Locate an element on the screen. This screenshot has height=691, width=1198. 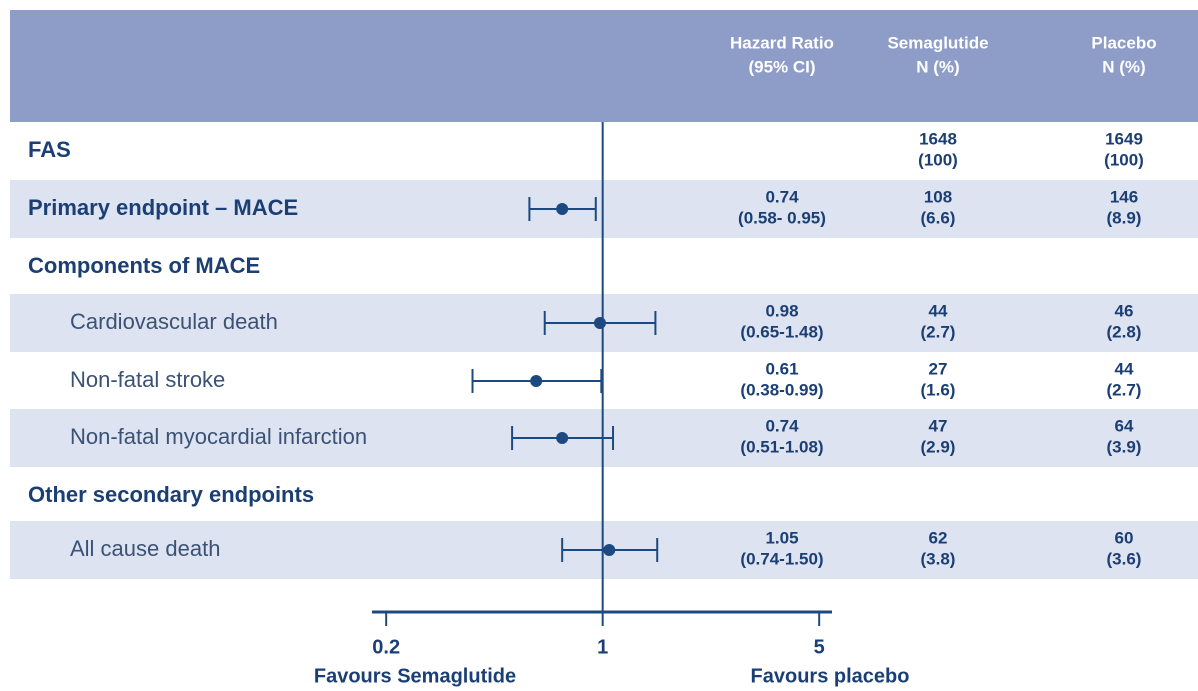
table-cell: (0.58- 0.95) is located at coordinates (782, 217).